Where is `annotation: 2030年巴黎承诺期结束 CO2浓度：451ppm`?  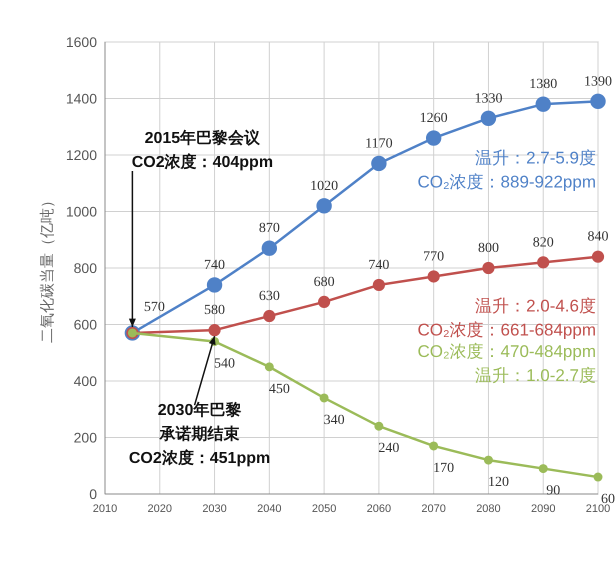
annotation: 2030年巴黎承诺期结束 CO2浓度：451ppm is located at coordinates (199, 434).